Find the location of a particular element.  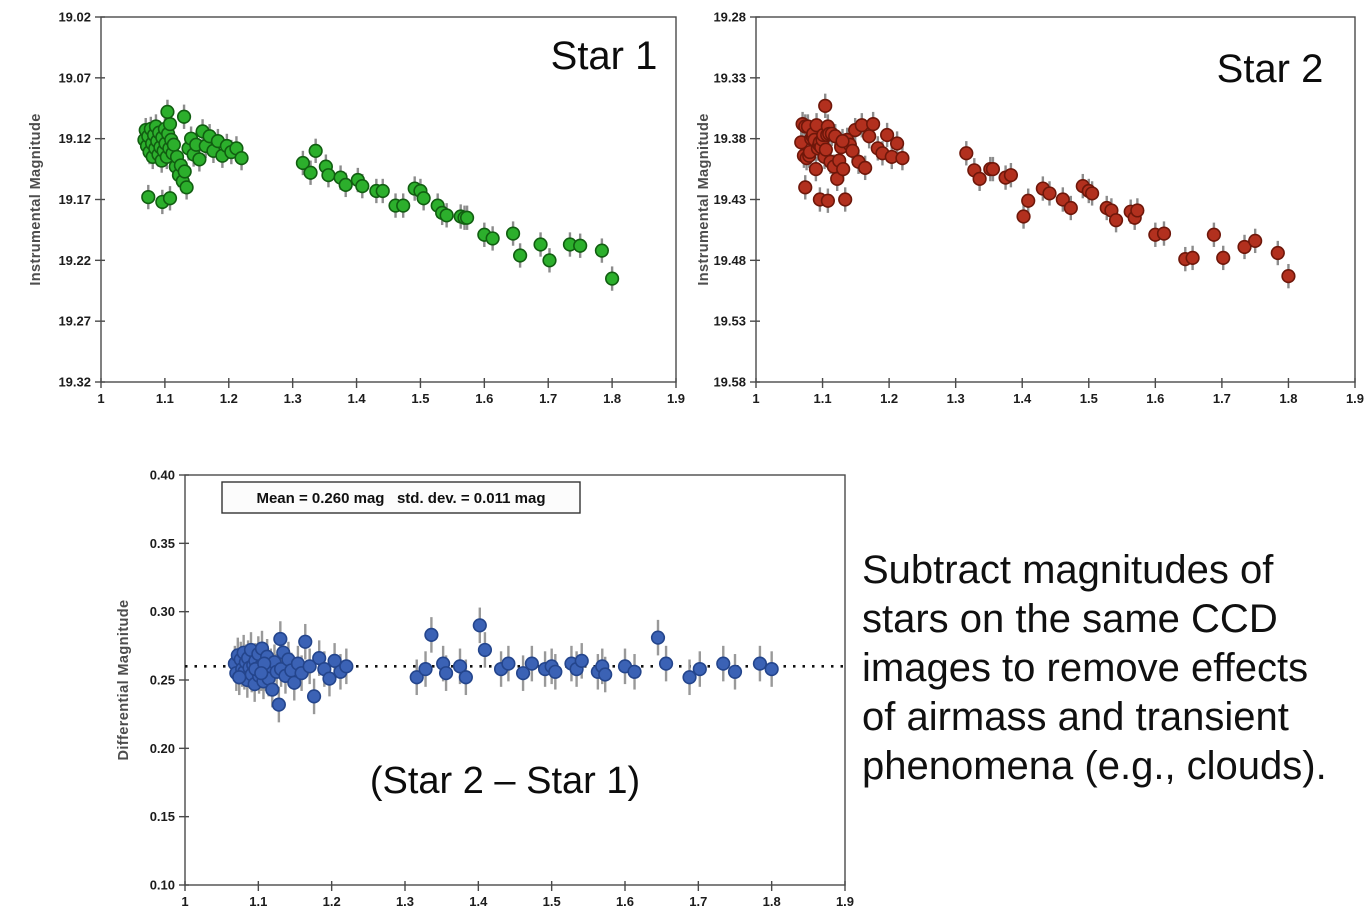

y-tick-label: 19.58 is located at coordinates (729, 382).